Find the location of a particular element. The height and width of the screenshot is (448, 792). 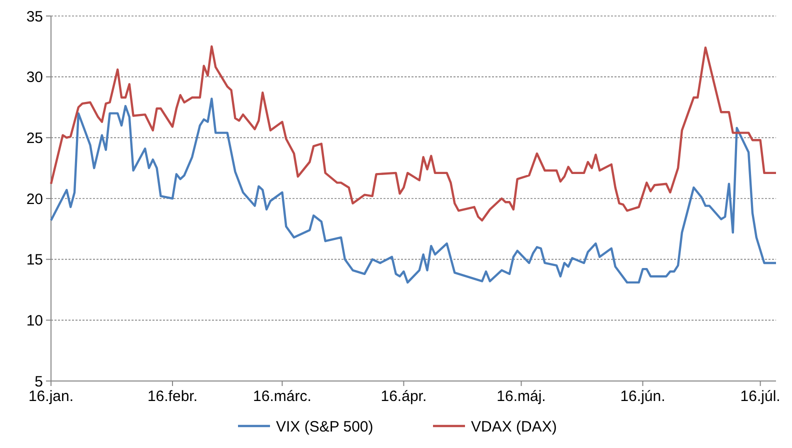

x-tick-label: 16.jan. is located at coordinates (51, 396).